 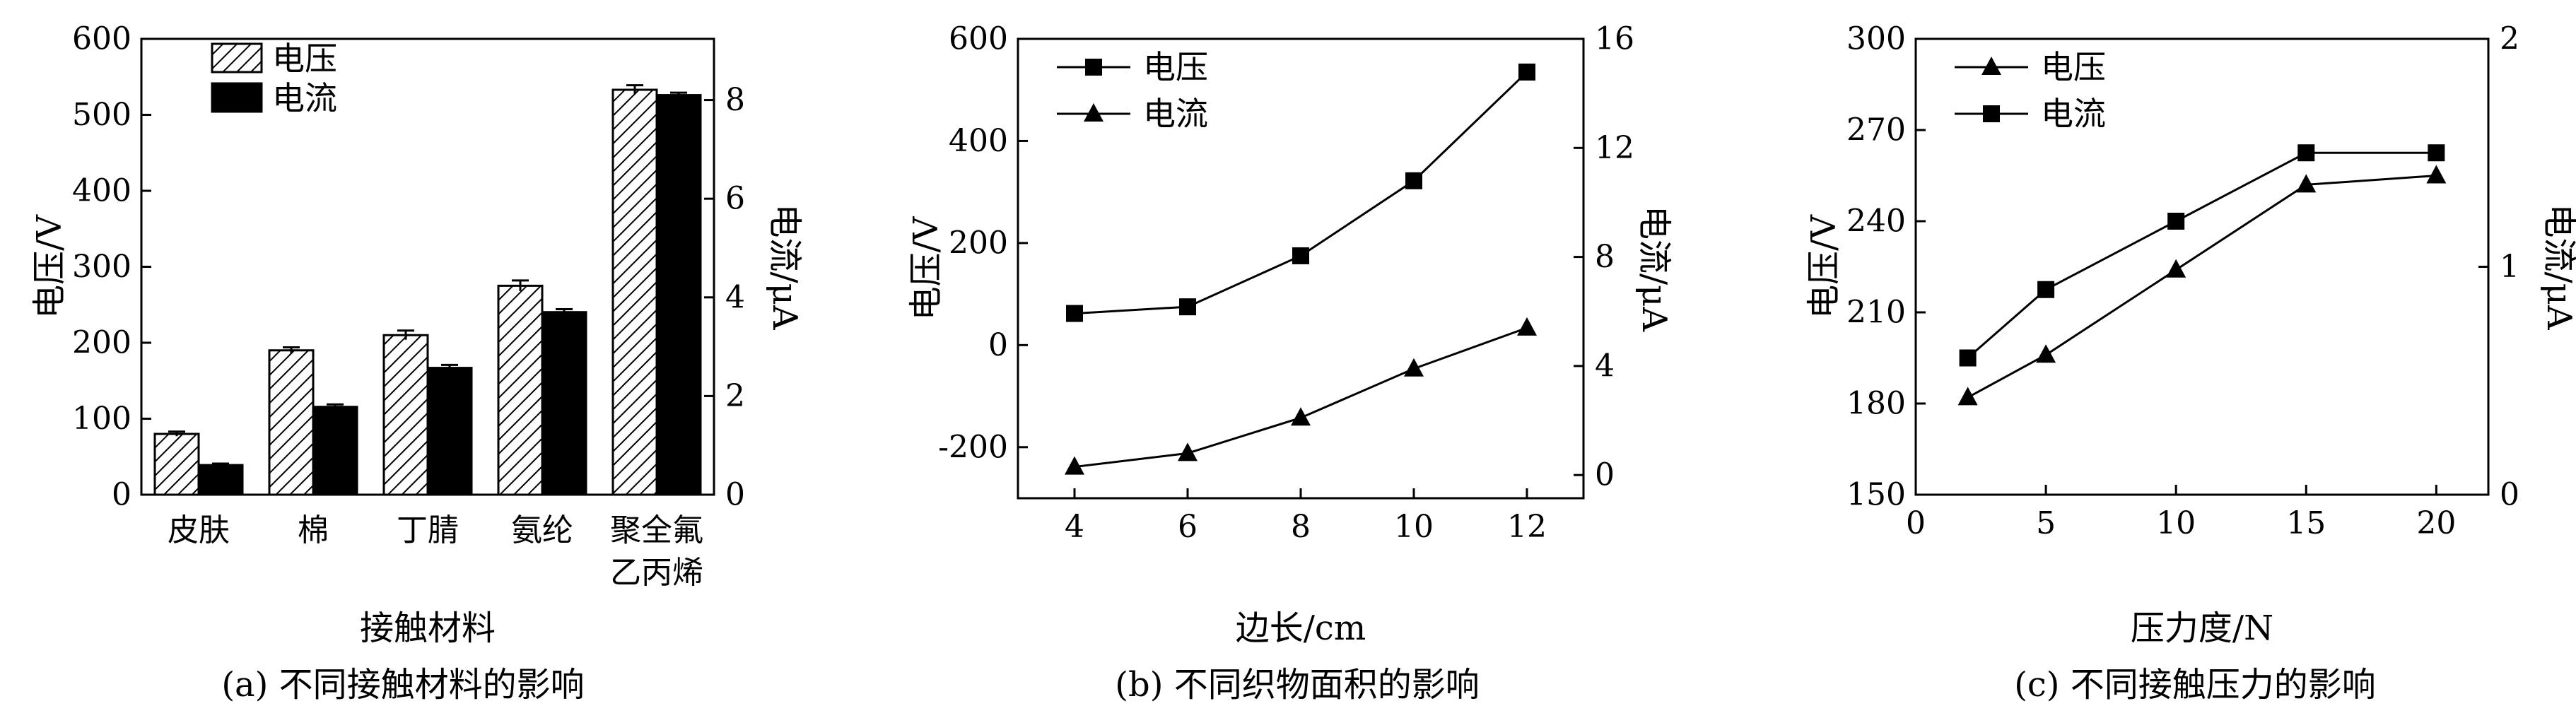 What do you see at coordinates (1615, 148) in the screenshot?
I see `y2-tick-label: 12` at bounding box center [1615, 148].